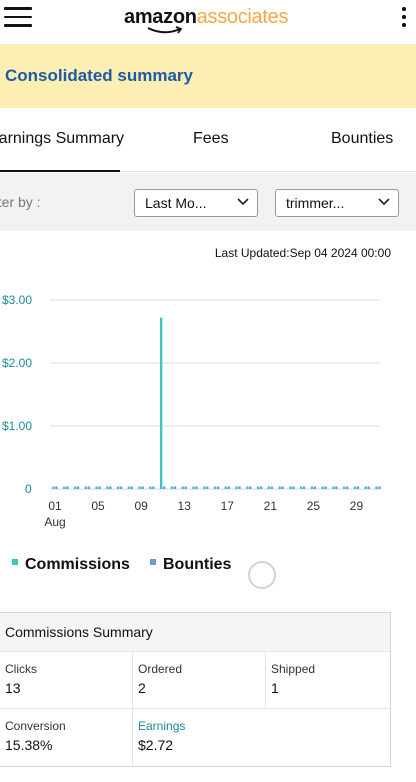  Describe the element at coordinates (208, 76) in the screenshot. I see `summary-banner: Consolidated summary` at that location.